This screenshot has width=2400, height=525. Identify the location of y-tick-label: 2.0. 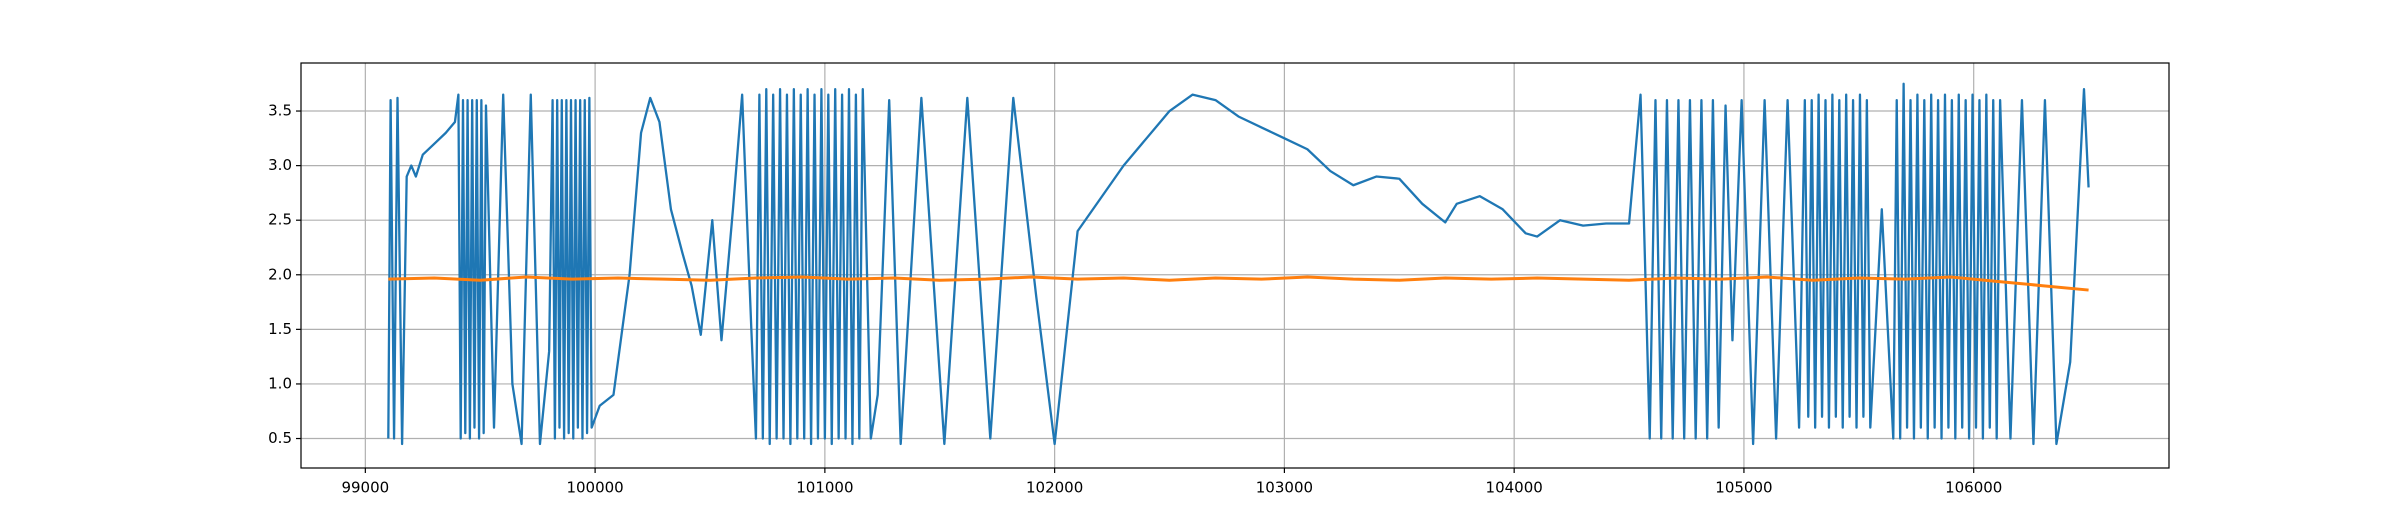
(280, 274).